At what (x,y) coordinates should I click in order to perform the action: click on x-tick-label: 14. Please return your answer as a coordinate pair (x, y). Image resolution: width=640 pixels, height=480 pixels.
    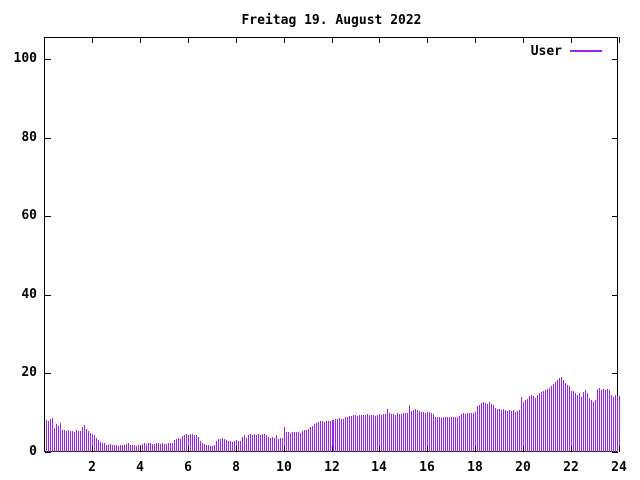
    Looking at the image, I should click on (379, 467).